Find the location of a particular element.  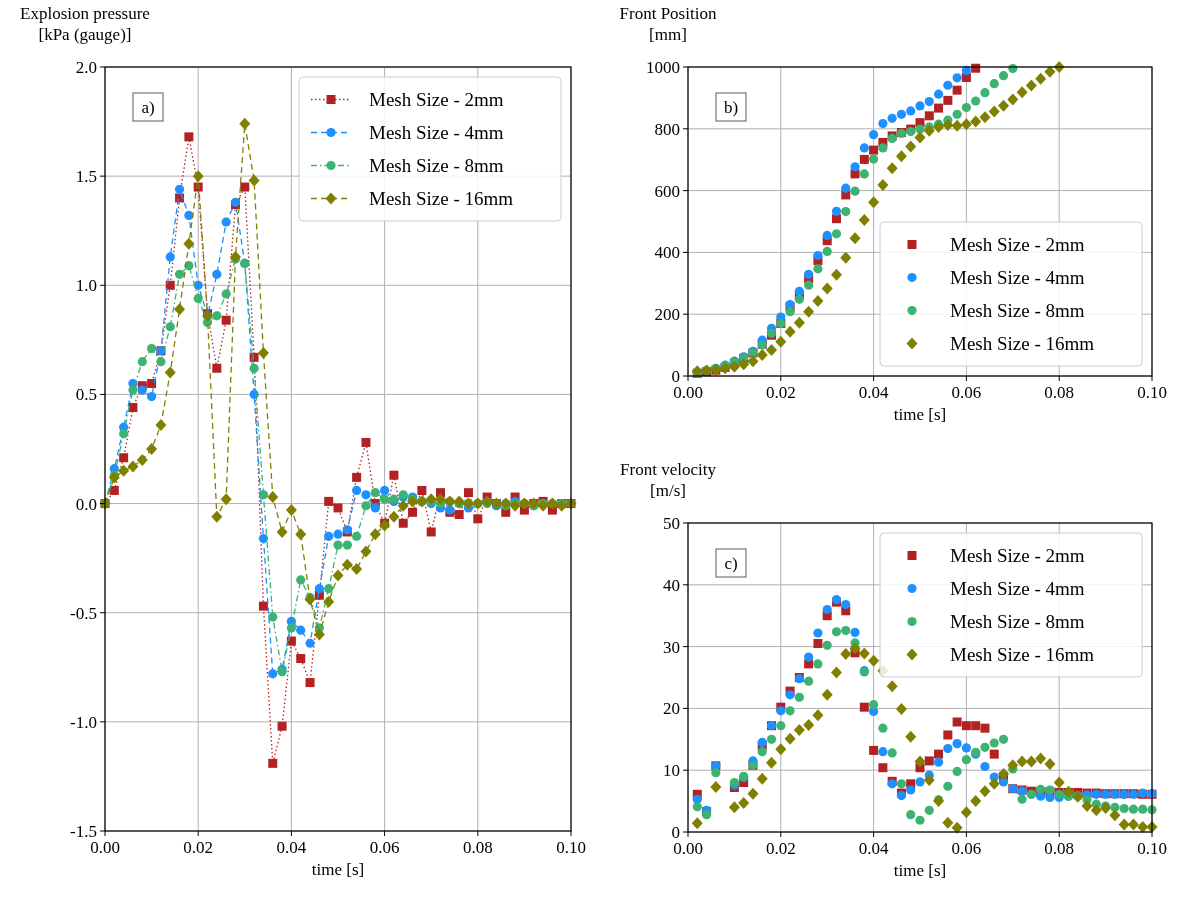

y-tick-label: -0.5 is located at coordinates (83, 613).